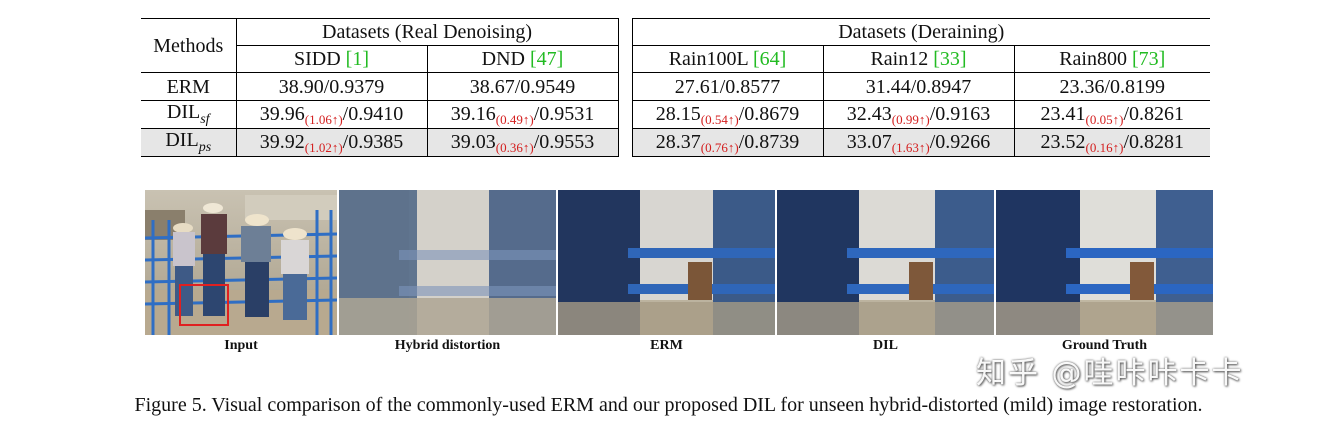  I want to click on watermark: 知乎 @哇咔咔卡卡, so click(1110, 373).